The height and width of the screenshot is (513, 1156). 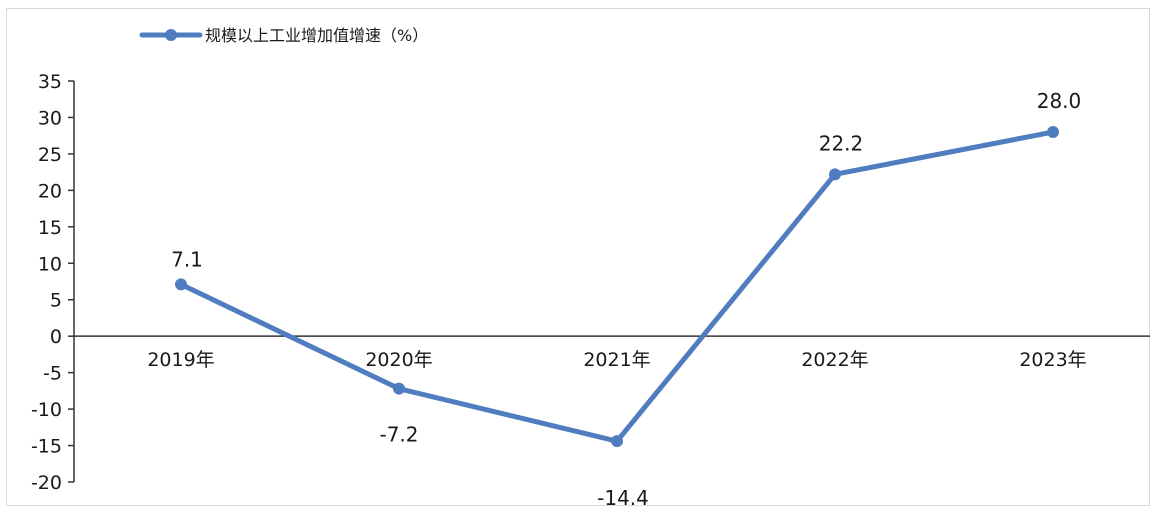 I want to click on data-label: 22.2, so click(x=841, y=143).